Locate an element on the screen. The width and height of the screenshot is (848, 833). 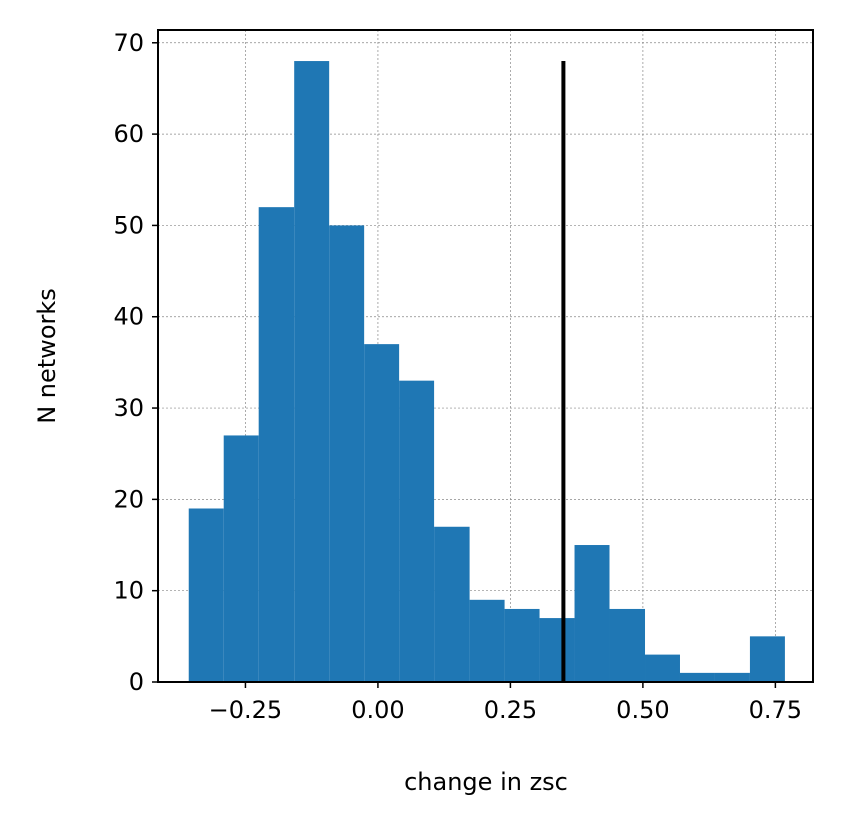
x-tick-label: −0.25 is located at coordinates (246, 710).